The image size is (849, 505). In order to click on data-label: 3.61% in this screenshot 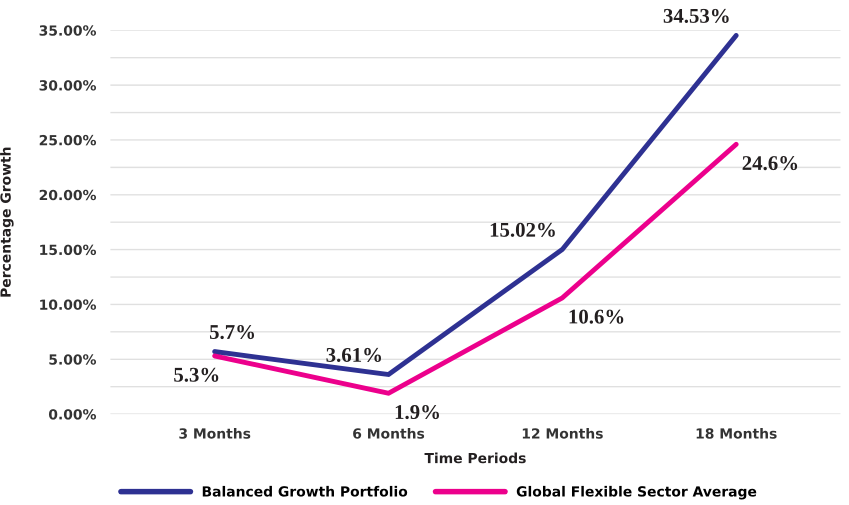, I will do `click(354, 355)`.